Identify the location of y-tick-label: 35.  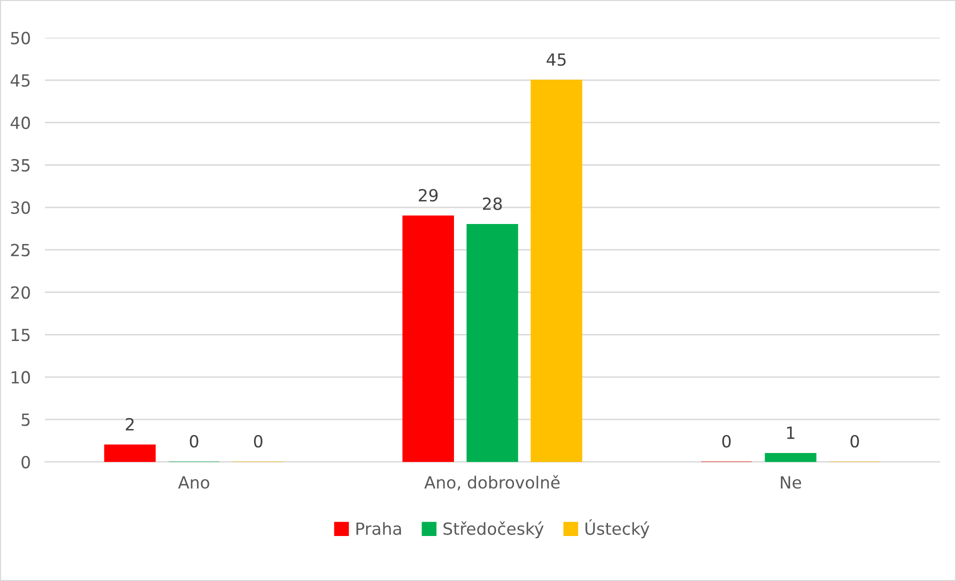
(20, 165).